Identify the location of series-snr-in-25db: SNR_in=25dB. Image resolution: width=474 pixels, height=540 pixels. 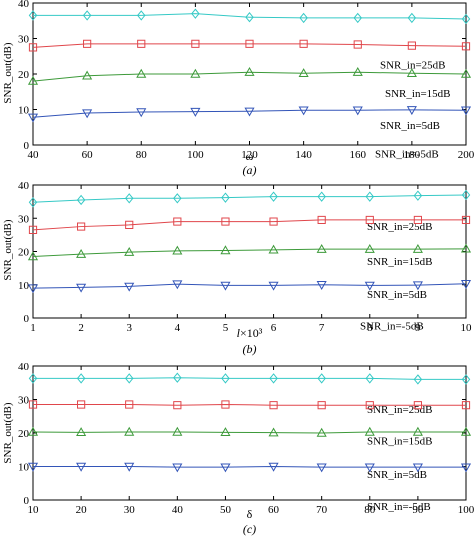
(249, 394).